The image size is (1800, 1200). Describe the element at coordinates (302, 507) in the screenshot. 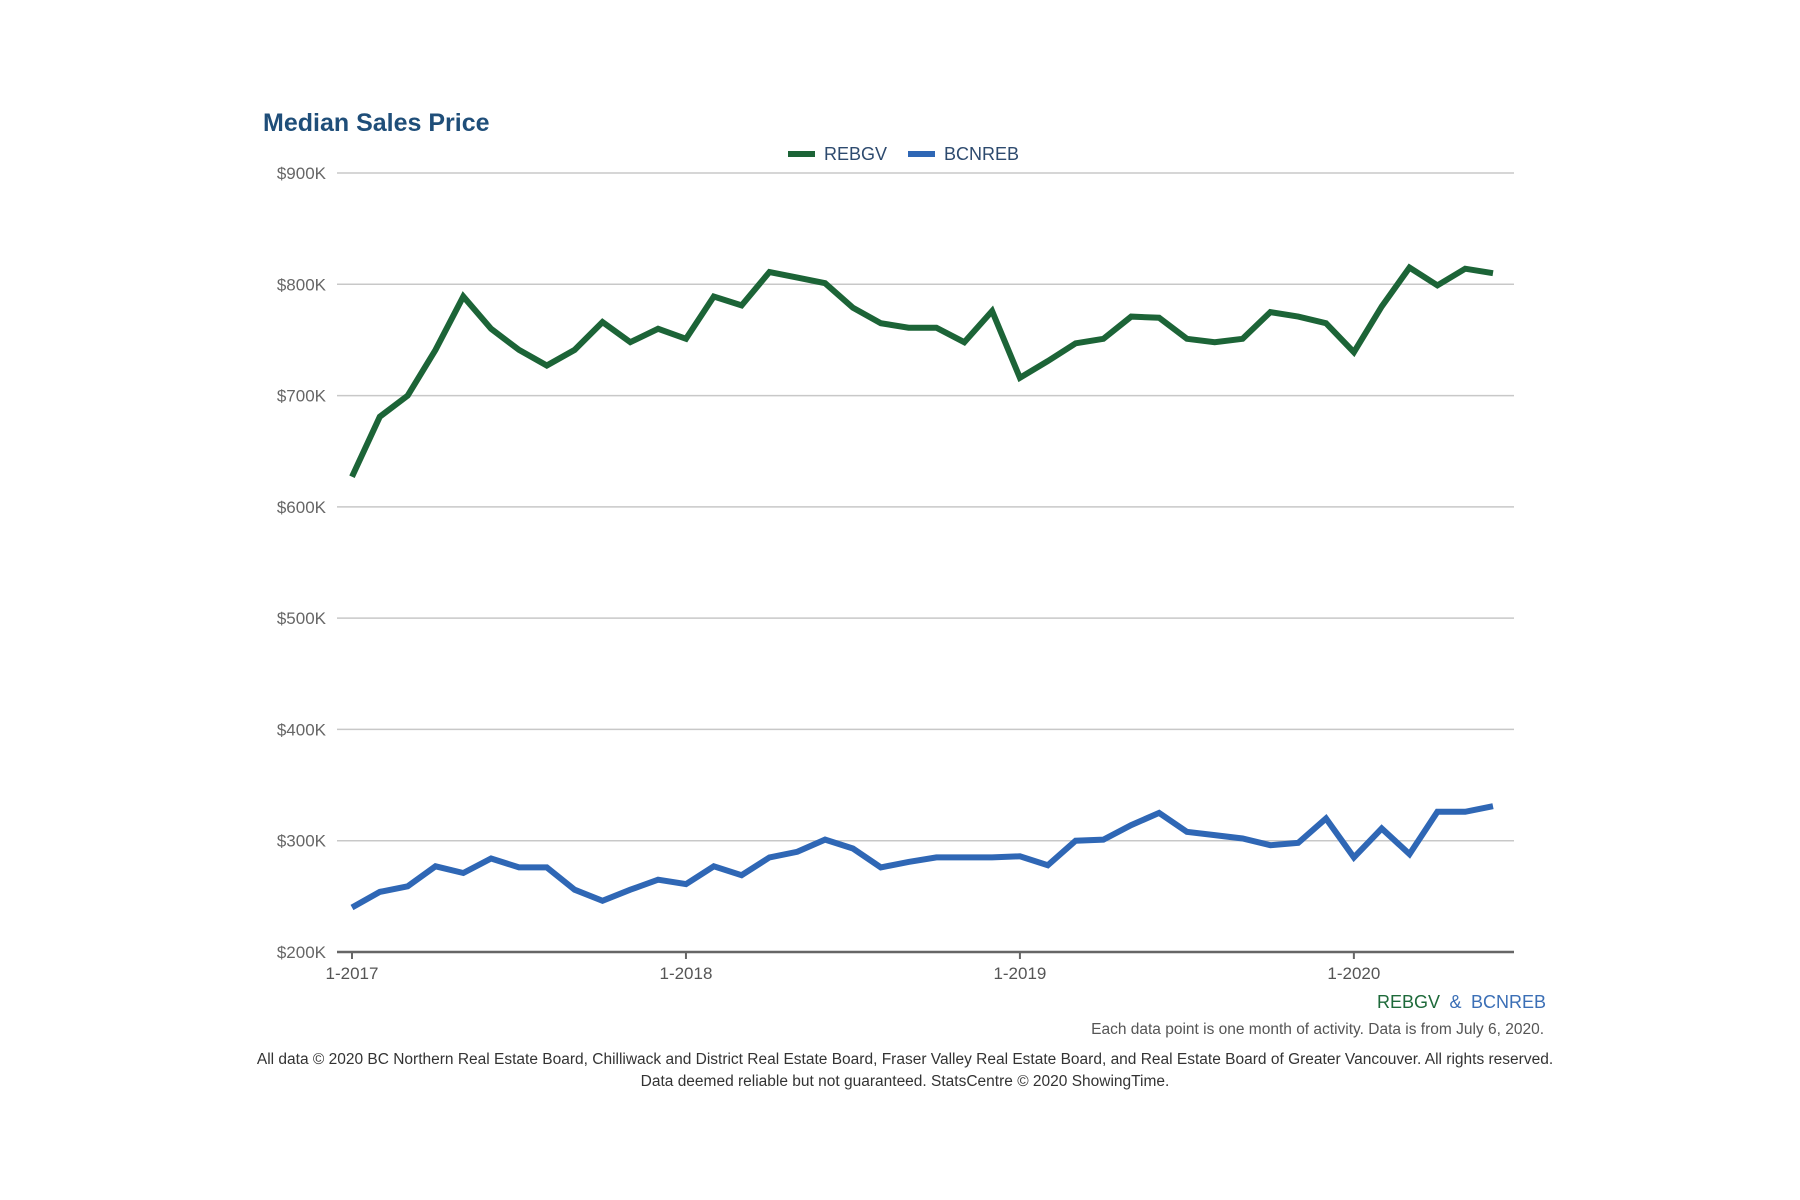

I see `y-tick-label: $600K` at that location.